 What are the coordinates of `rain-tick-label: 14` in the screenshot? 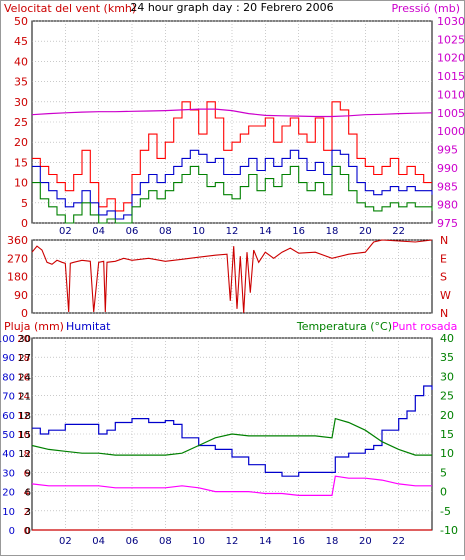 It's located at (23, 397).